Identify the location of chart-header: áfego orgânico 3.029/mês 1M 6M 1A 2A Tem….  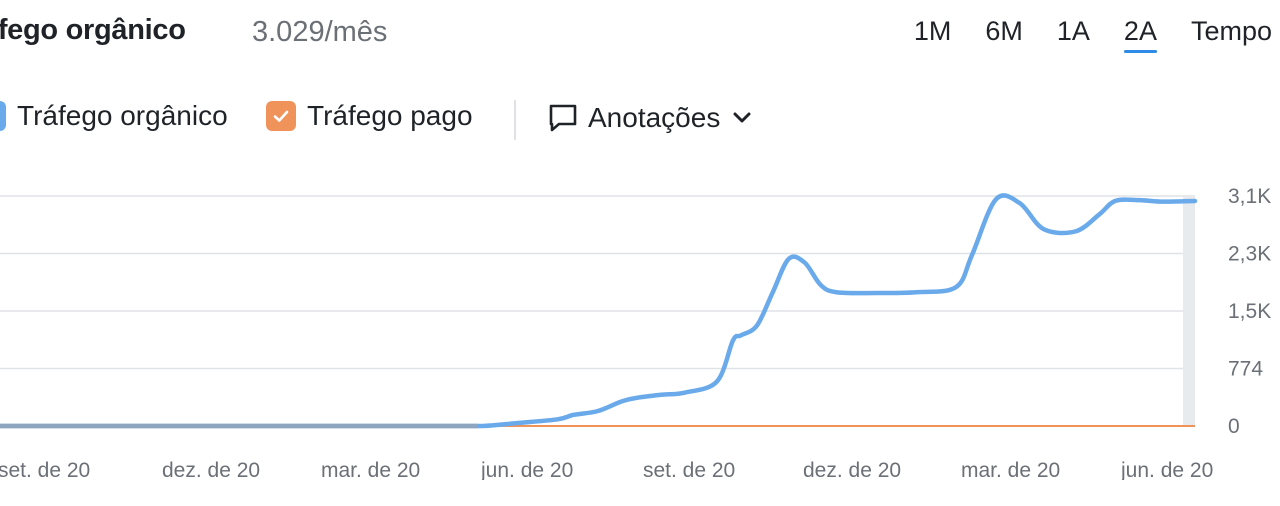
(640, 37).